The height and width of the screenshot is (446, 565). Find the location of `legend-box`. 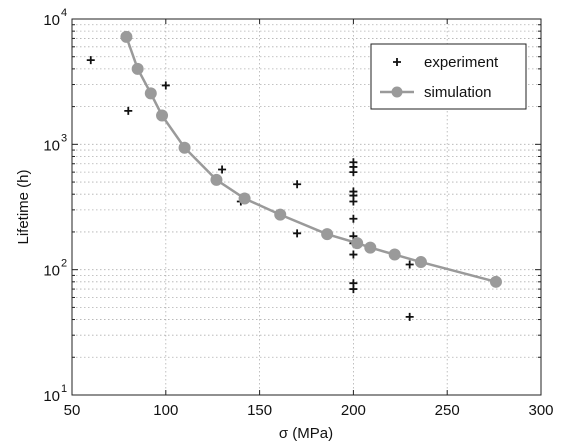

legend-box is located at coordinates (448, 76).